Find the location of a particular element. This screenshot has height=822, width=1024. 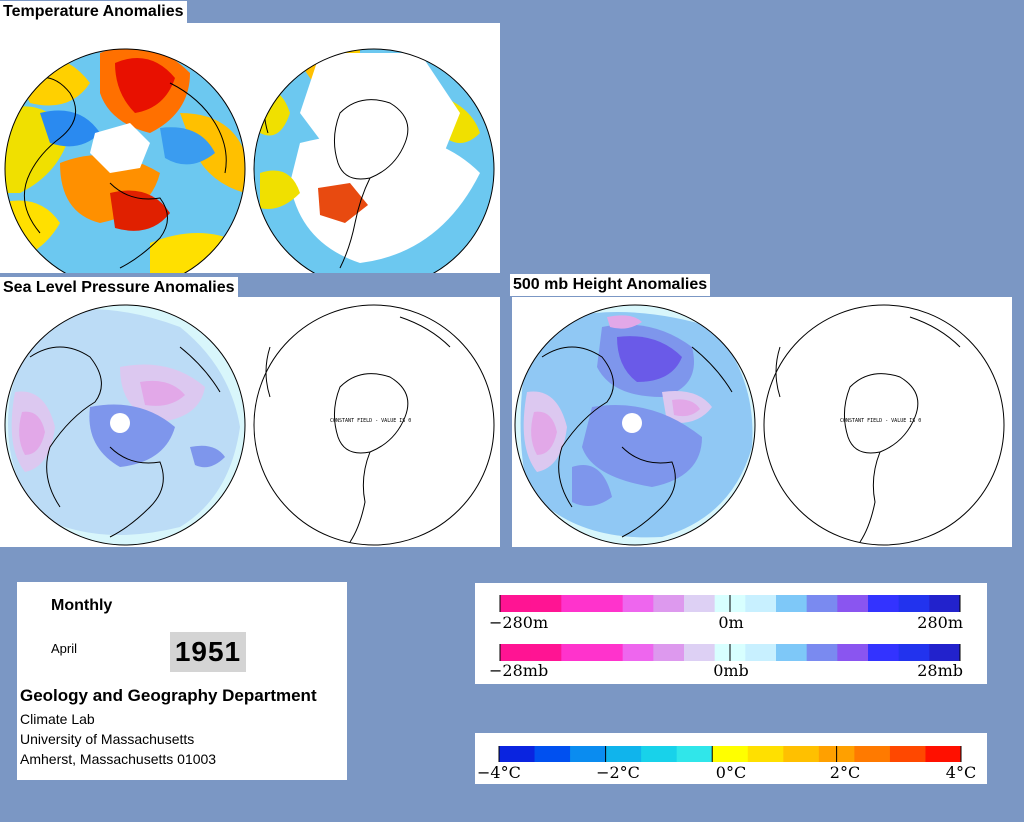

height-north-map is located at coordinates (635, 425).